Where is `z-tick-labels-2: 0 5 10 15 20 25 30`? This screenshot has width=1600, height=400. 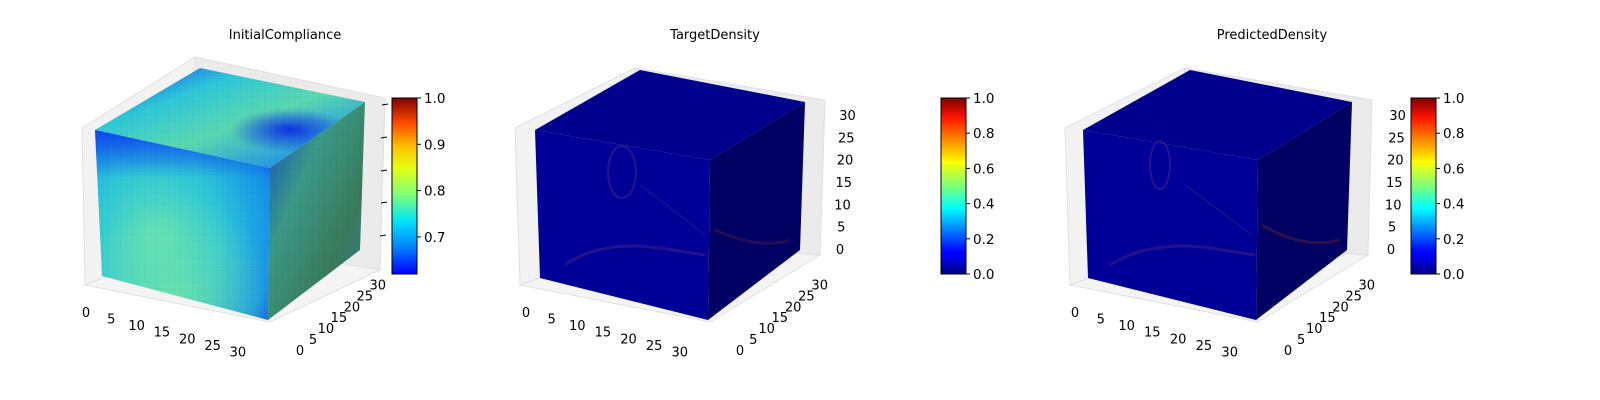 z-tick-labels-2: 0 5 10 15 20 25 30 is located at coordinates (845, 183).